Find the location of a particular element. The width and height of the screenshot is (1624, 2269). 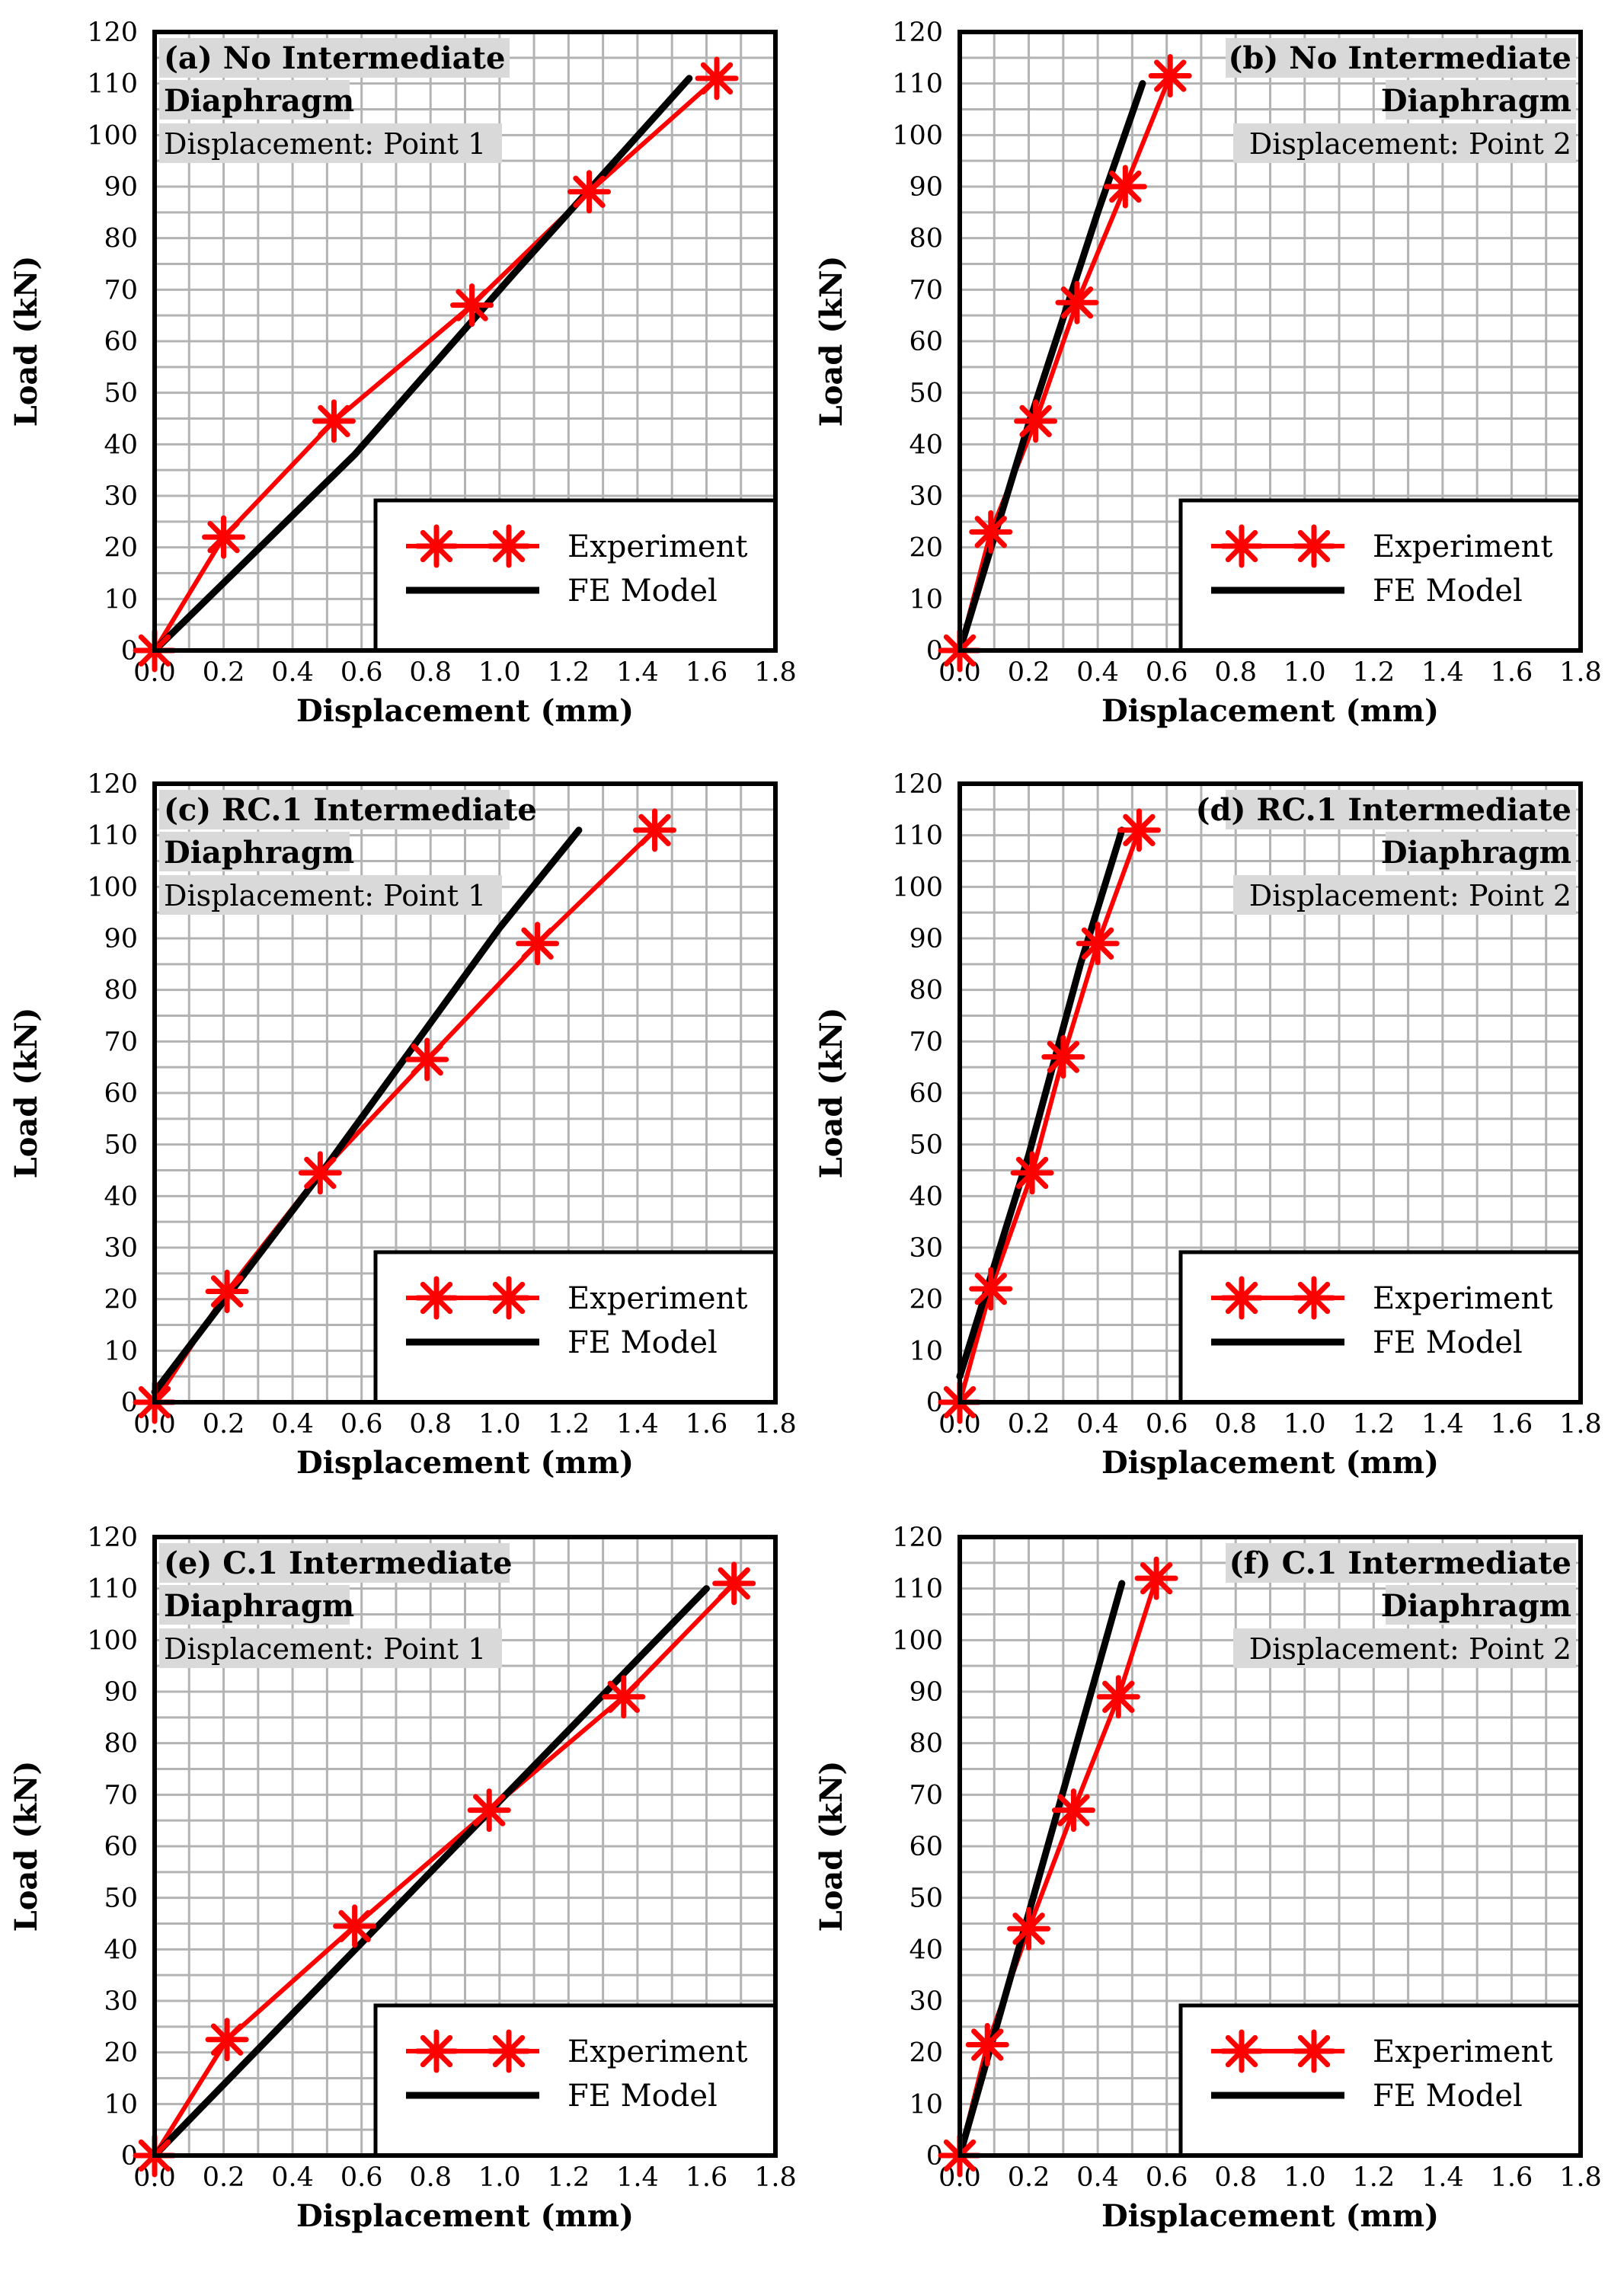

y-tick-label: 60 is located at coordinates (926, 1847).